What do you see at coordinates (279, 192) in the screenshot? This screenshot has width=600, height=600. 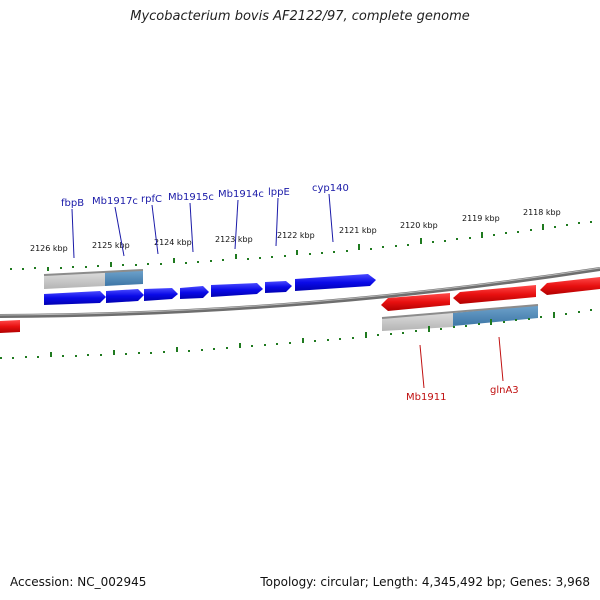 I see `gene-label-lppe: lppE` at bounding box center [279, 192].